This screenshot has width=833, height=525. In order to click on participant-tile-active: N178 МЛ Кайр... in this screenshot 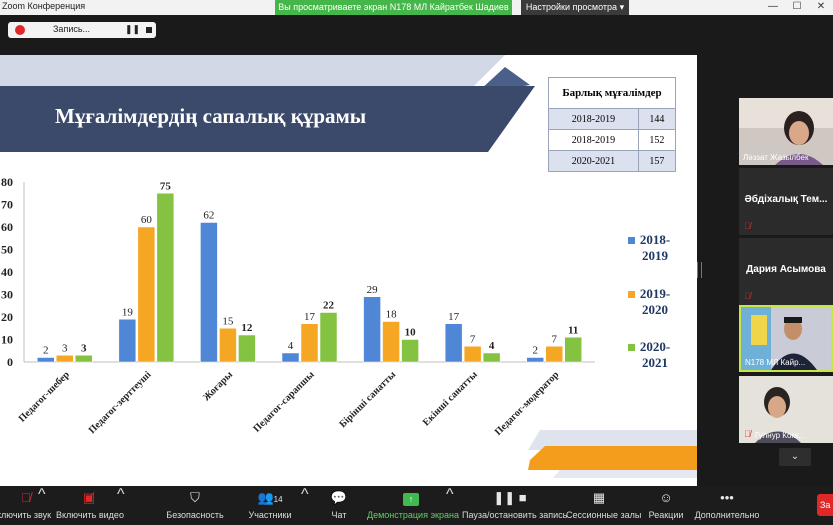, I will do `click(786, 338)`.